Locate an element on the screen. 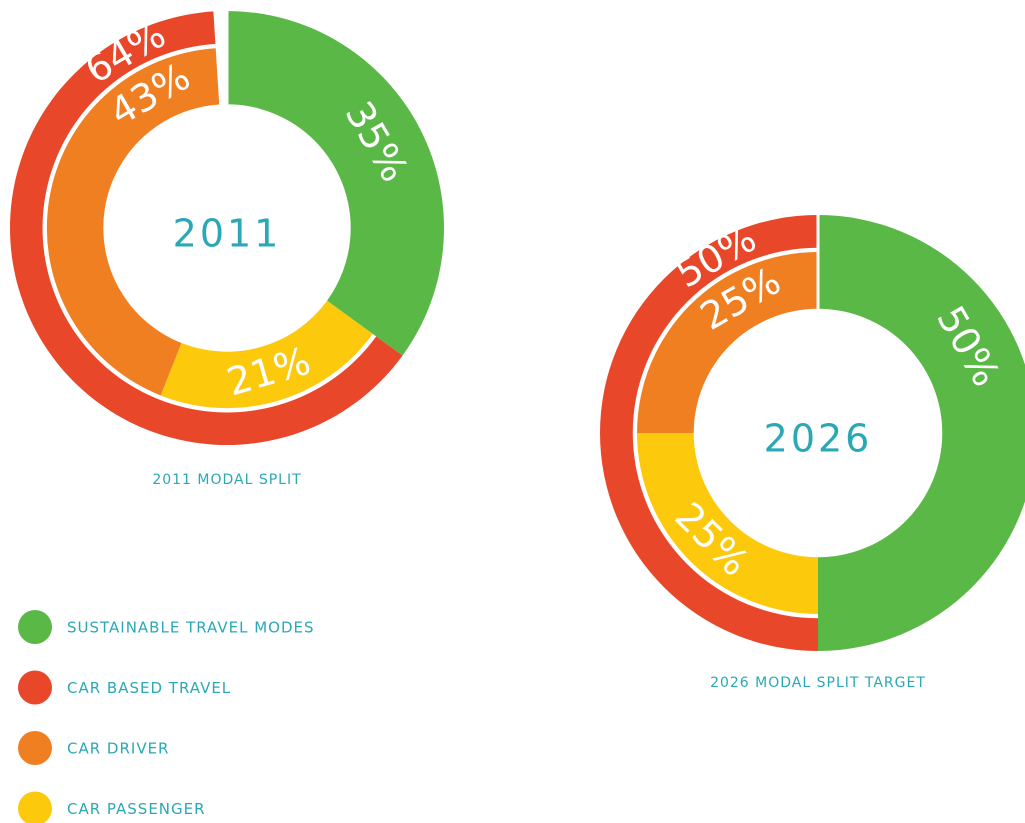  center-label: 2011 is located at coordinates (227, 234).